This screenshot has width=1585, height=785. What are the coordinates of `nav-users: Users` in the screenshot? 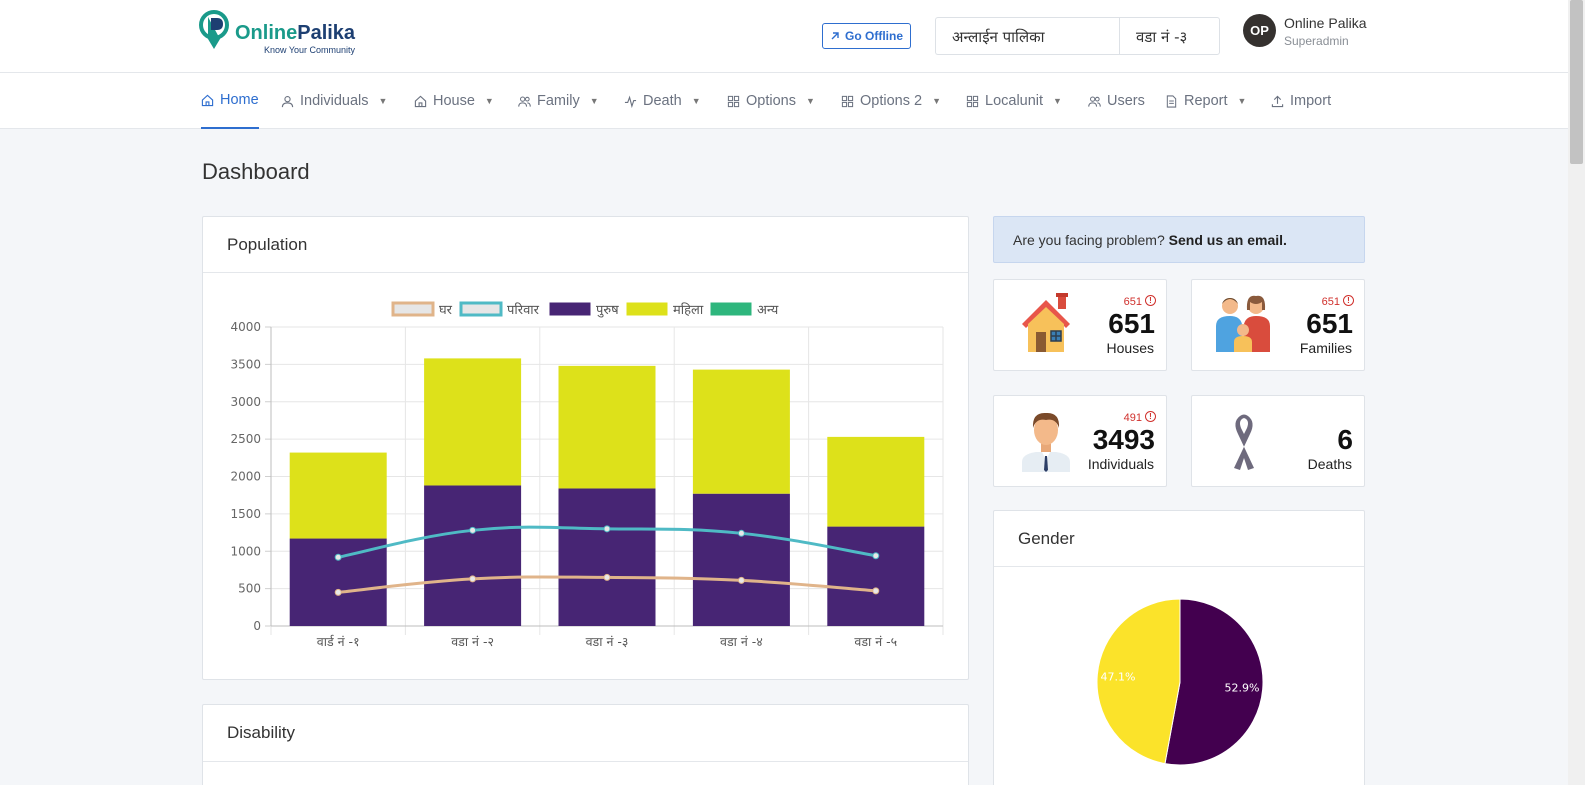 It's located at (1116, 101).